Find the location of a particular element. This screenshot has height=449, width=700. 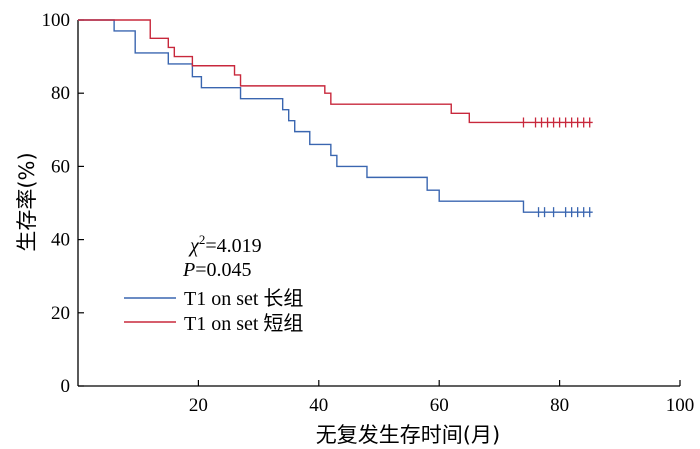

chi-square-label: χ2=4.019 is located at coordinates (225, 244).